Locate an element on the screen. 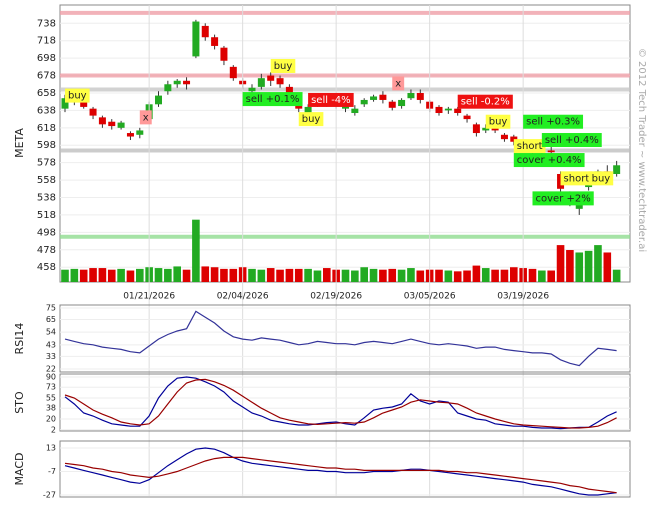 This screenshot has width=657, height=514. y-tick-label: 43 is located at coordinates (51, 344).